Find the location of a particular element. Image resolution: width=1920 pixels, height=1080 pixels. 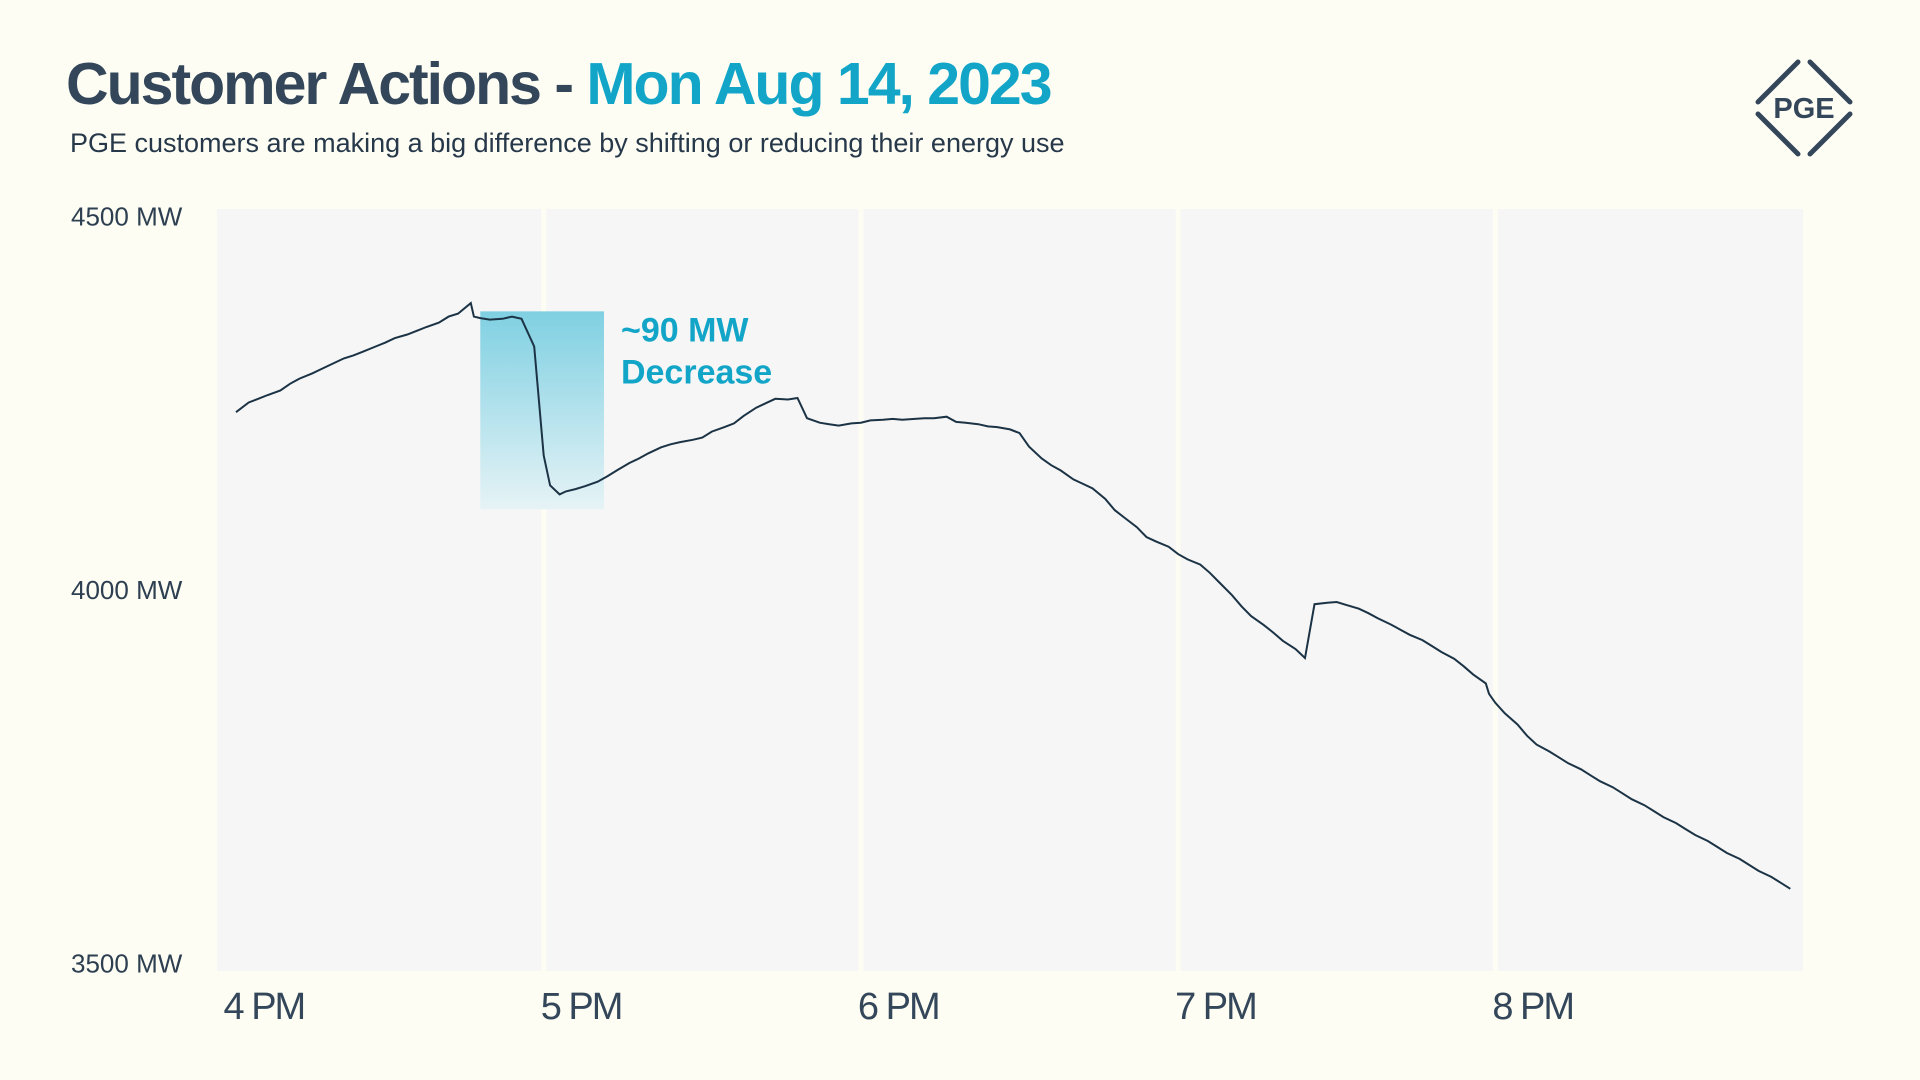

pge-logo-icon: PGE is located at coordinates (1804, 108).